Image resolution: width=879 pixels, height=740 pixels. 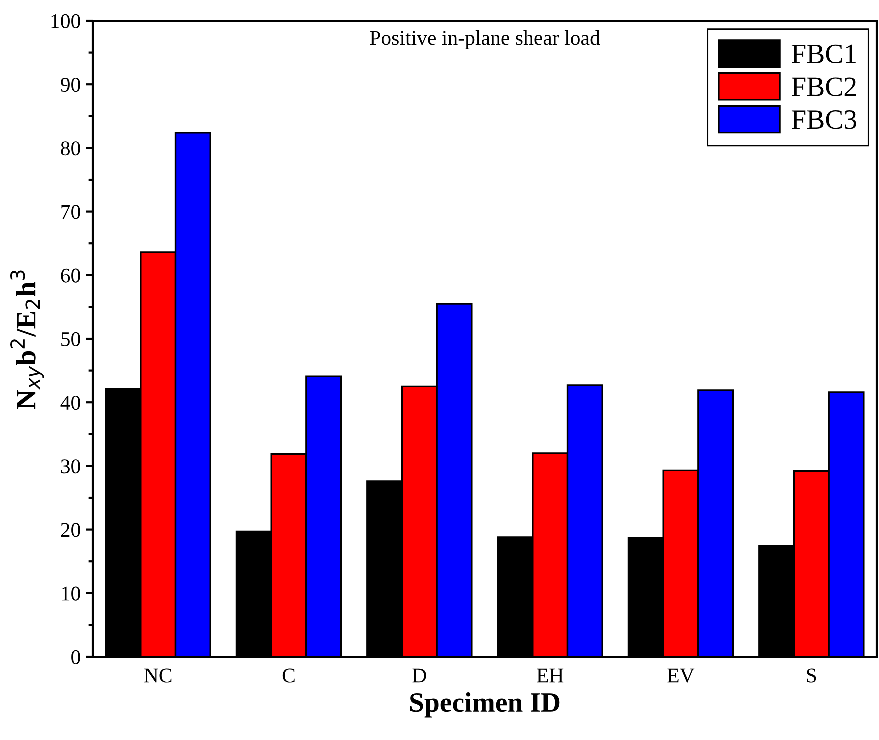 I want to click on y-tick-label: 30, so click(x=70, y=467).